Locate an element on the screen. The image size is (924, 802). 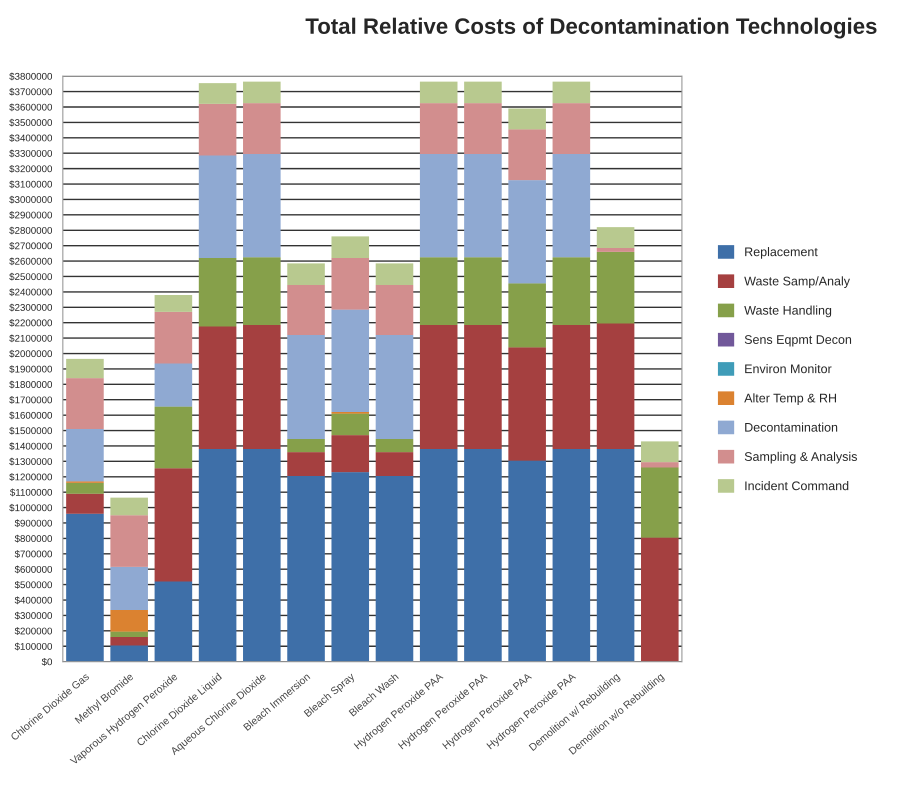
y-tick-label: $400000 is located at coordinates (33, 600).